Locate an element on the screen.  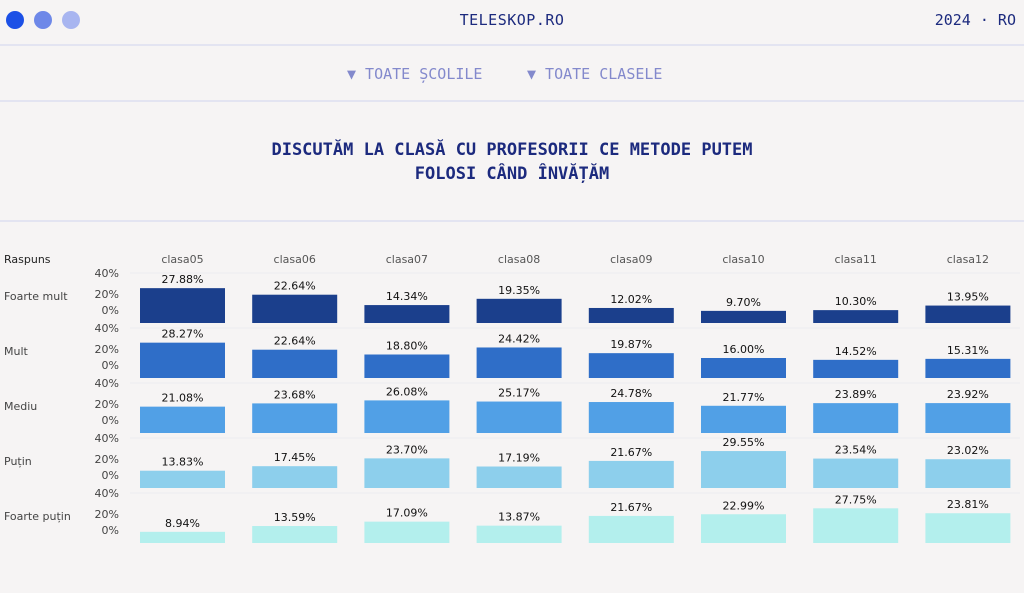
data-label: 13.83% is located at coordinates (183, 462).